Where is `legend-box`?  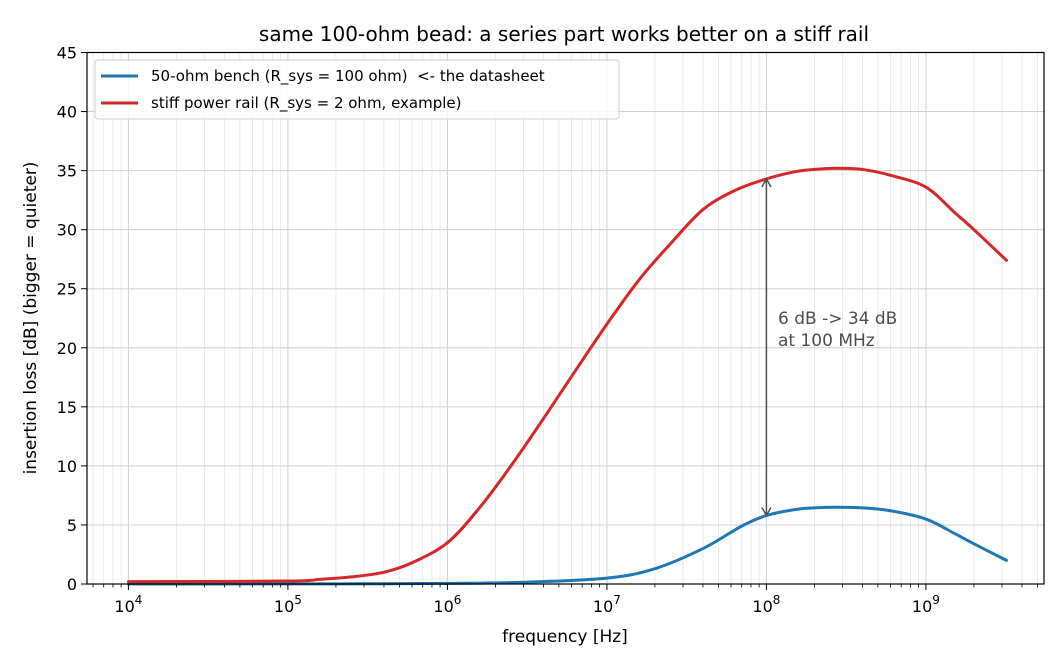 legend-box is located at coordinates (357, 89).